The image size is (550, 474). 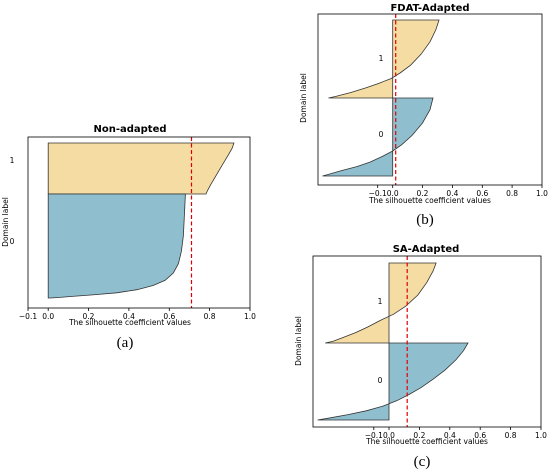 What do you see at coordinates (129, 129) in the screenshot?
I see `chart-title: Non-adapted` at bounding box center [129, 129].